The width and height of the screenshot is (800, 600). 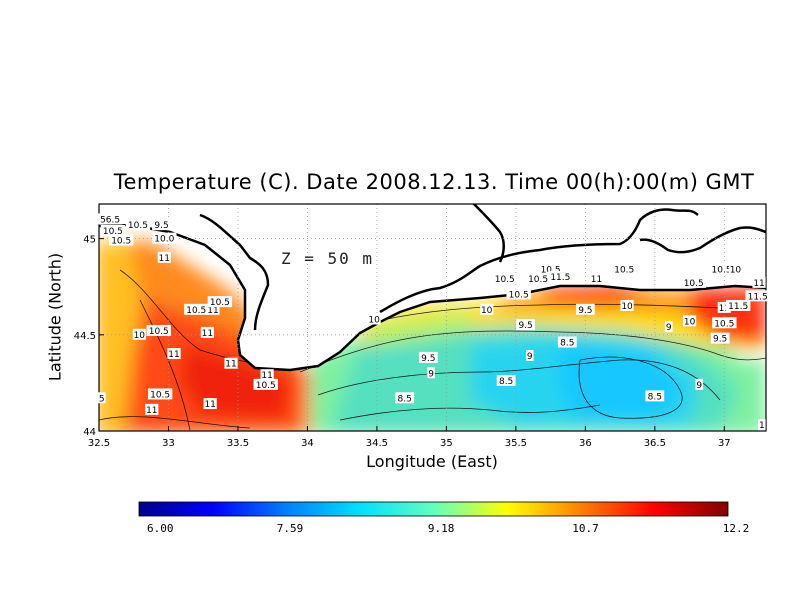 I want to click on x-tick-label: 37, so click(x=724, y=443).